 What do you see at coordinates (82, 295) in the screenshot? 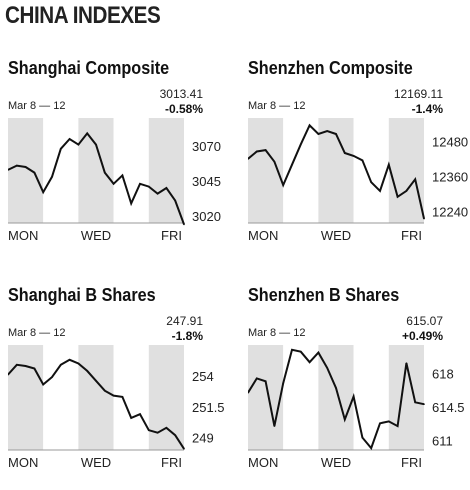
I see `chart-title: Shanghai B Shares` at bounding box center [82, 295].